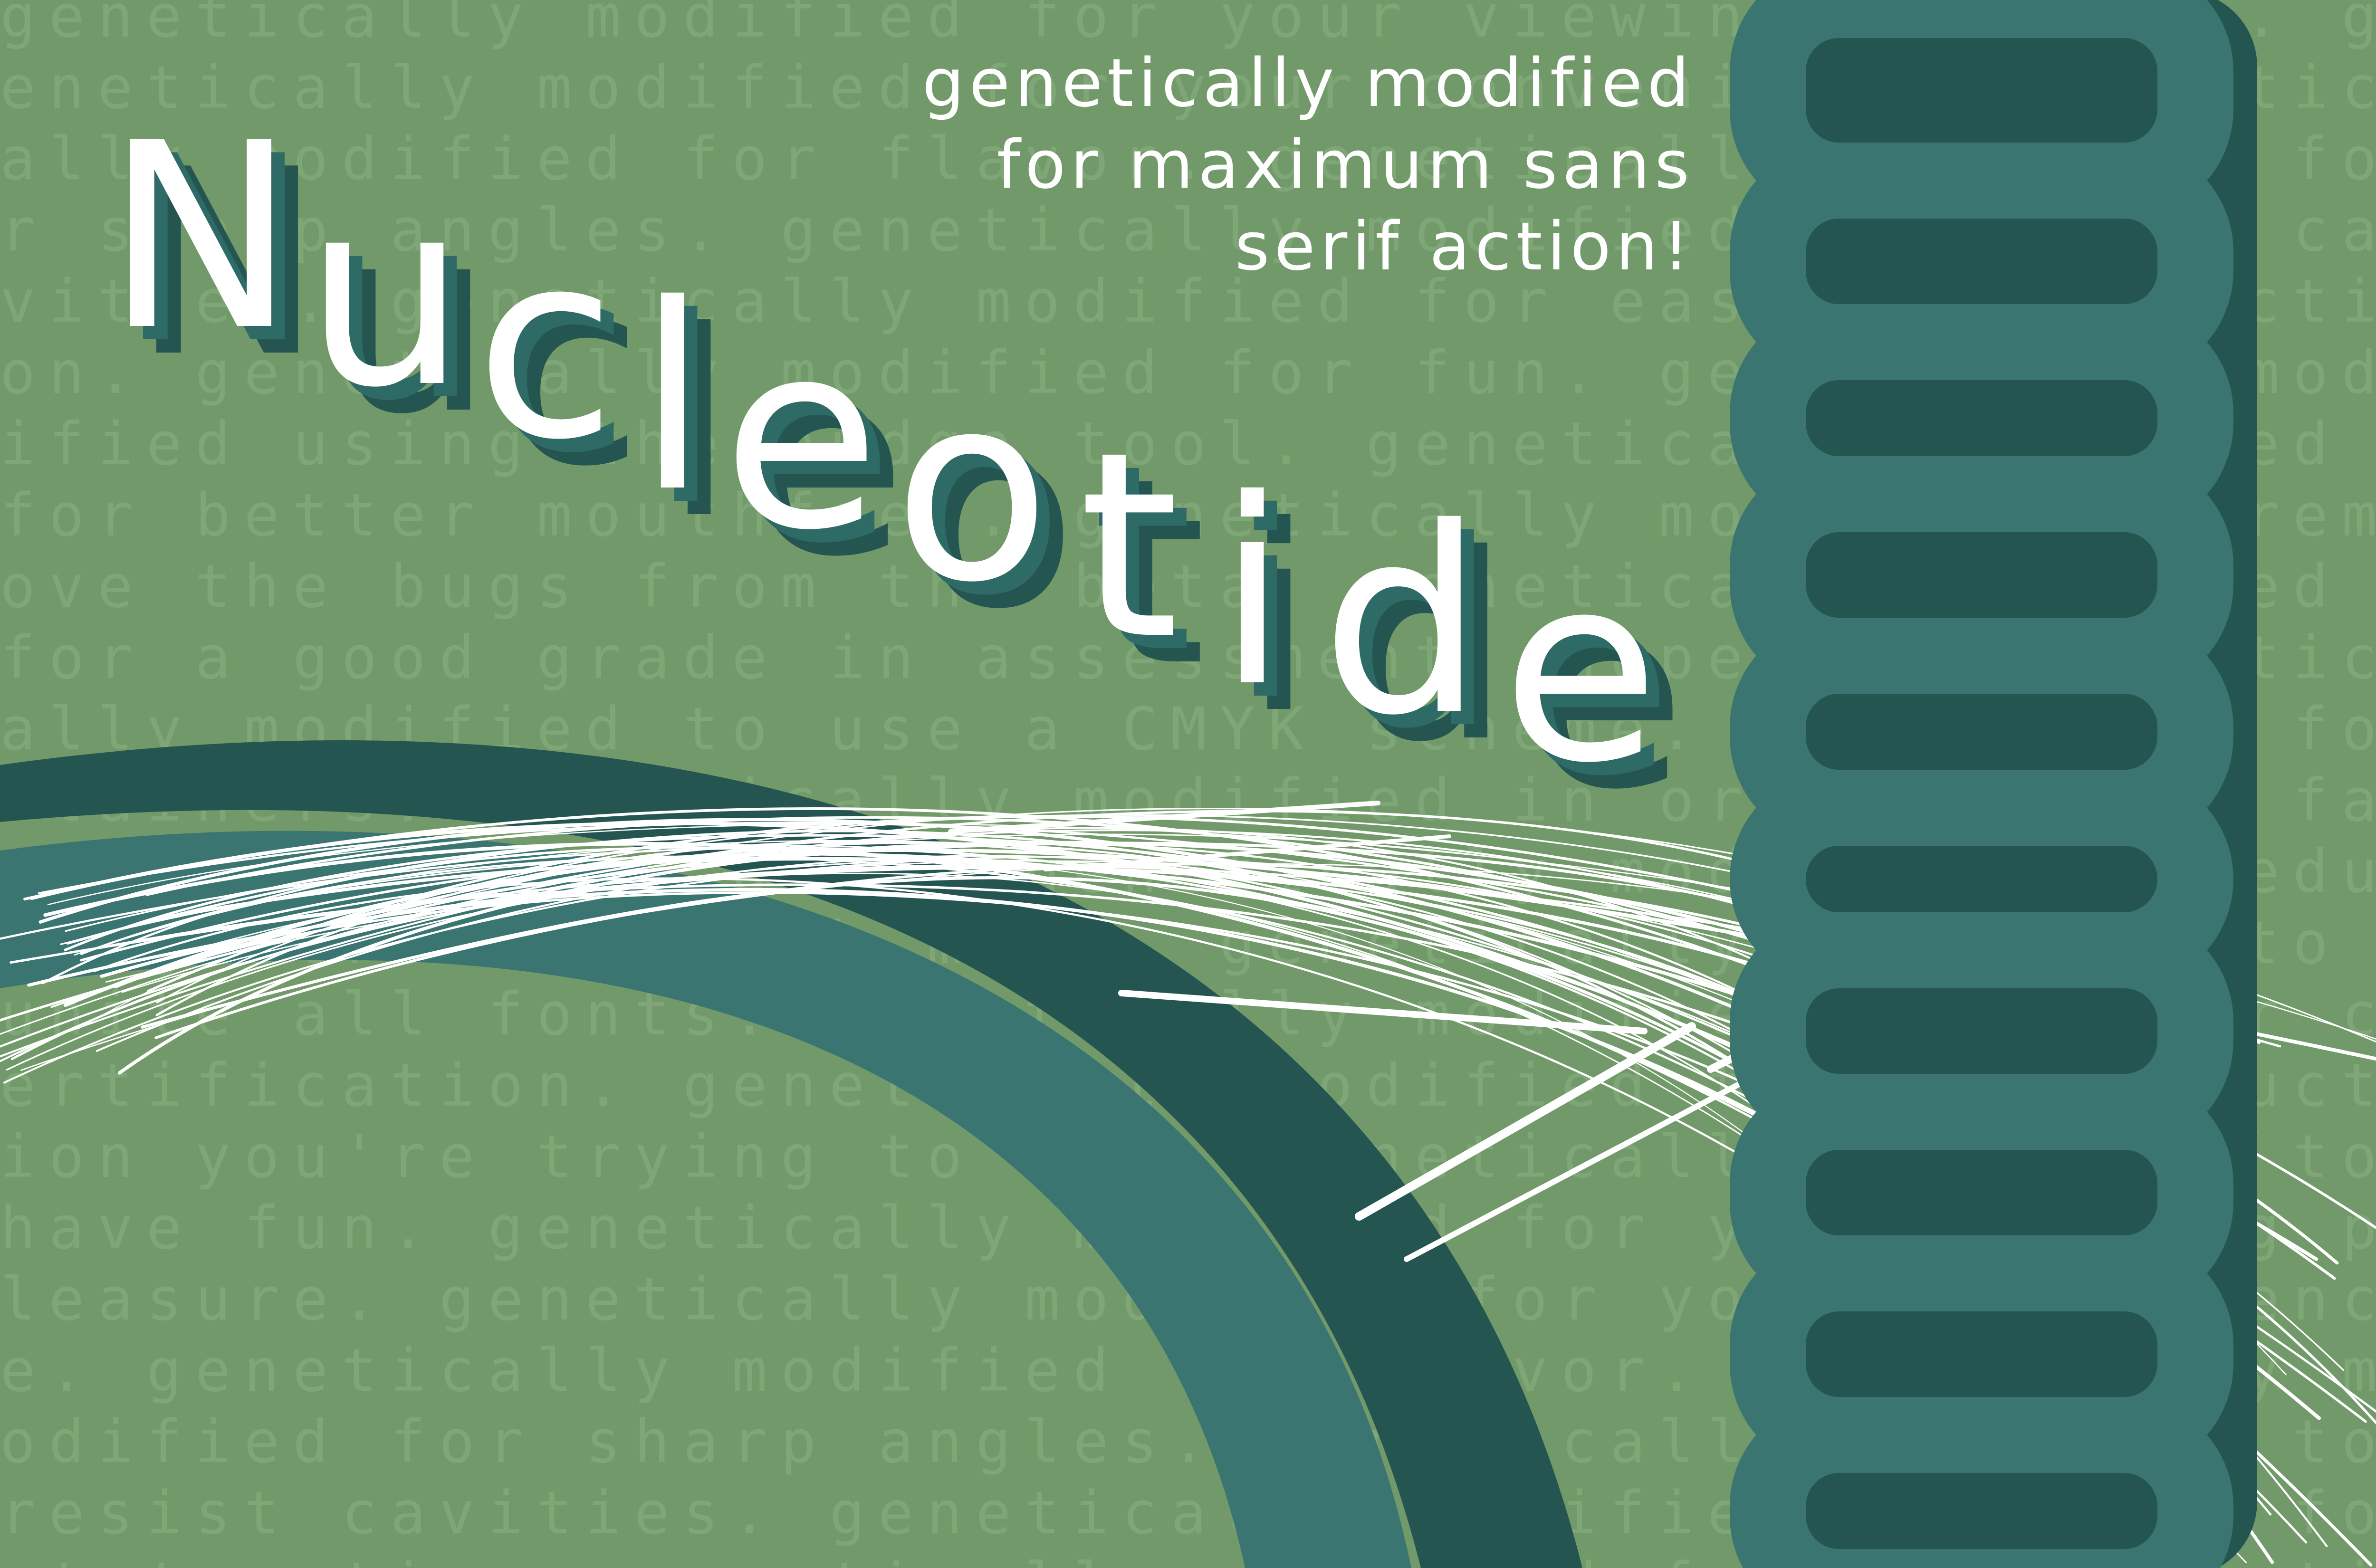 The width and height of the screenshot is (2376, 1568). Describe the element at coordinates (545, 347) in the screenshot. I see `title-letter-c: c` at that location.